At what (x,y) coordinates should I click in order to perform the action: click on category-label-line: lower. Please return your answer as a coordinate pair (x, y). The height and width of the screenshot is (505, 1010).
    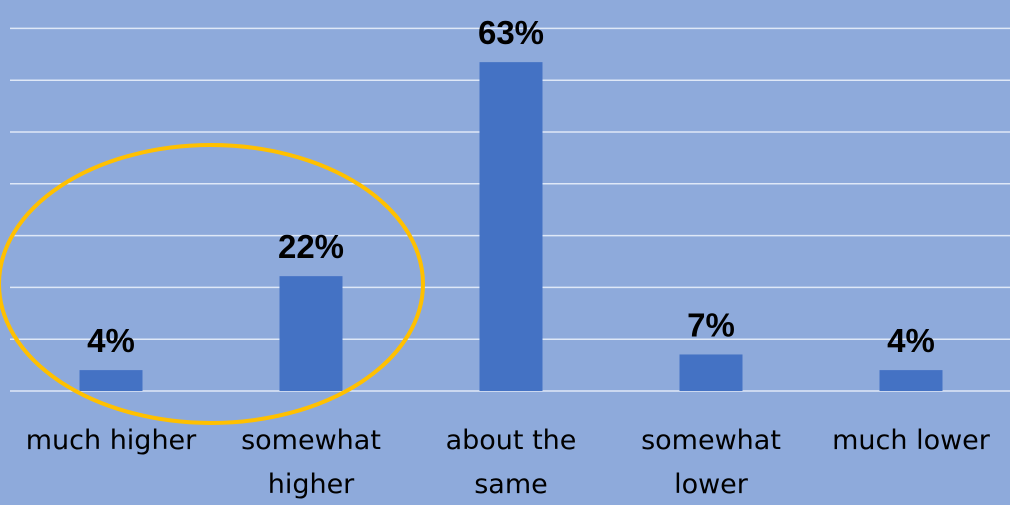
    Looking at the image, I should click on (711, 484).